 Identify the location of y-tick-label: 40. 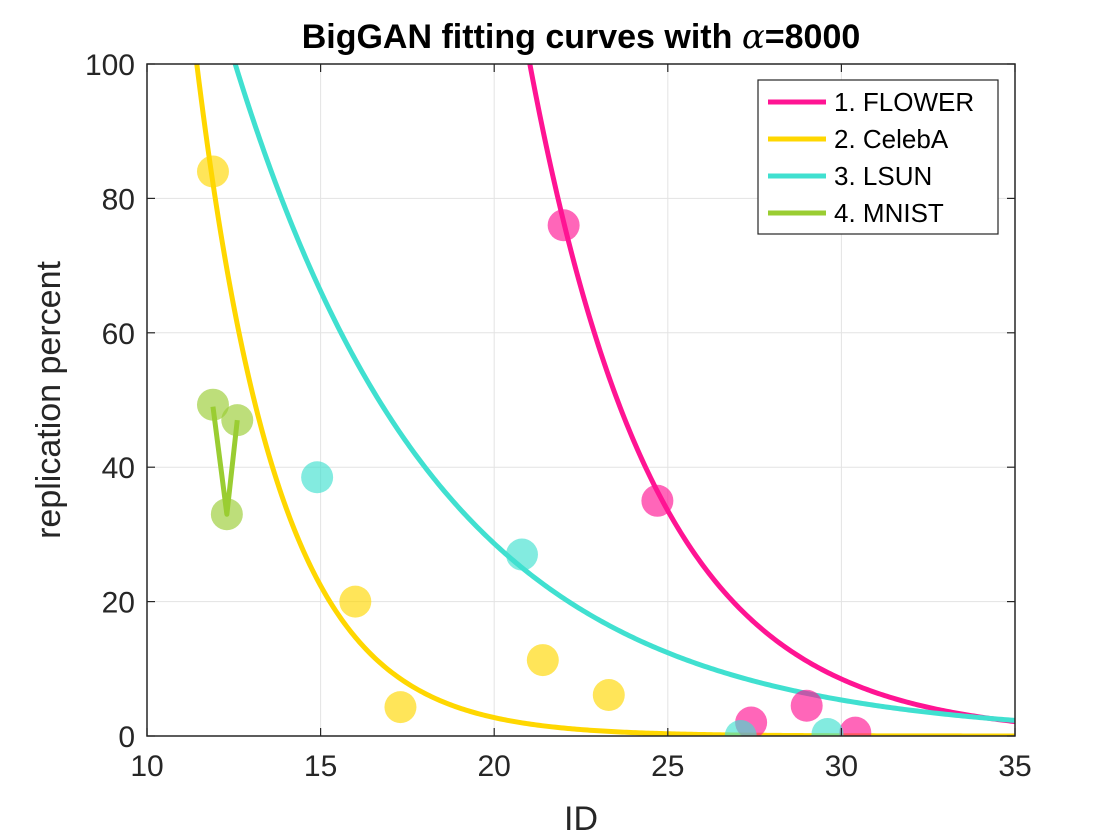
(118, 468).